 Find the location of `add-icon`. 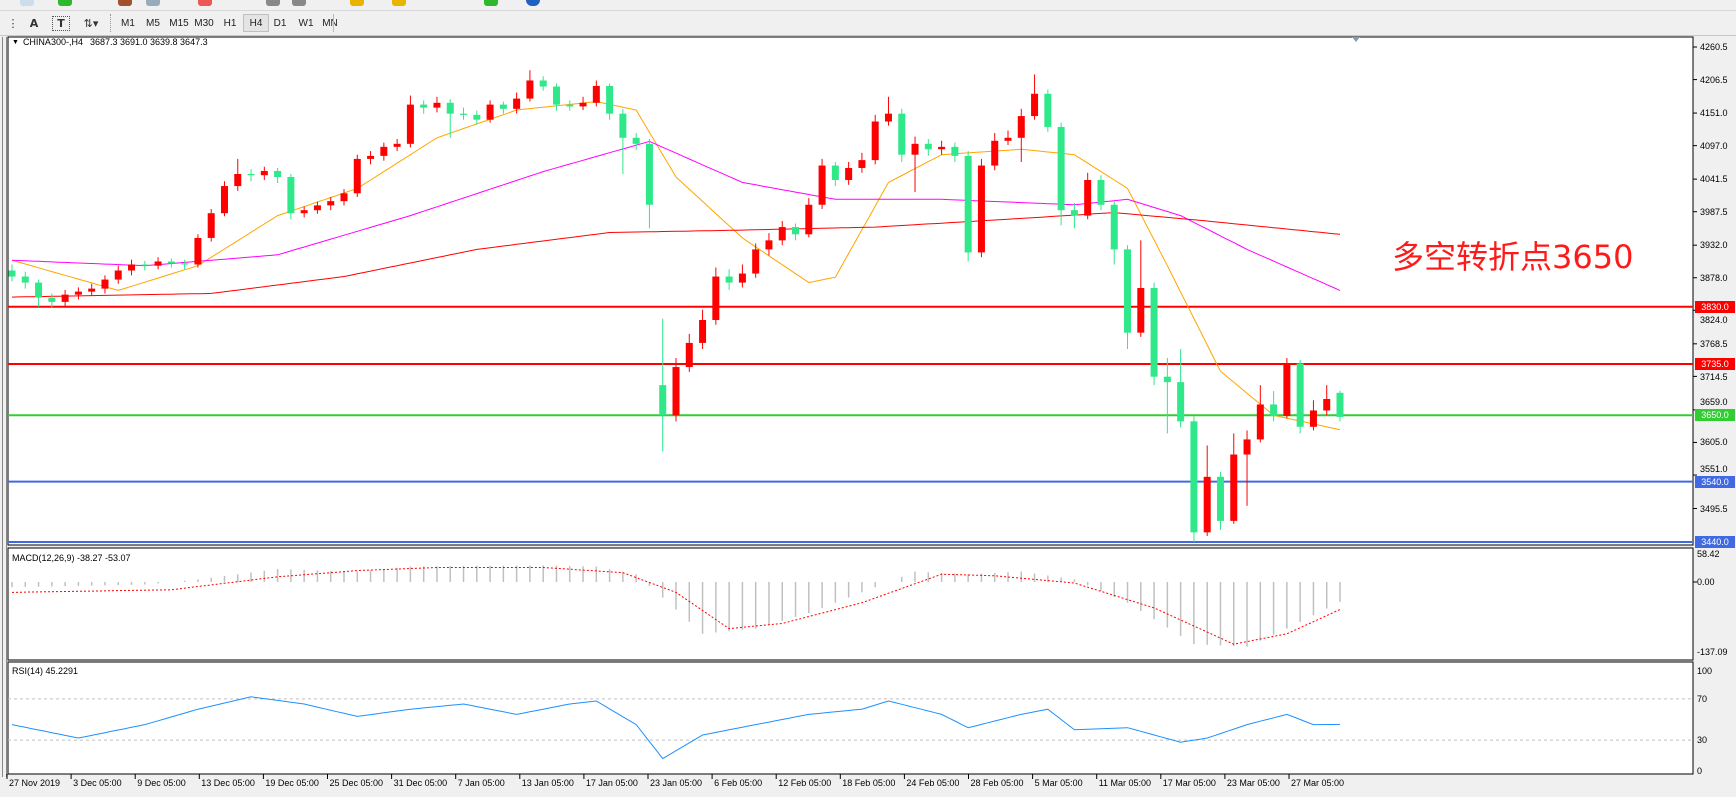

add-icon is located at coordinates (491, 3).